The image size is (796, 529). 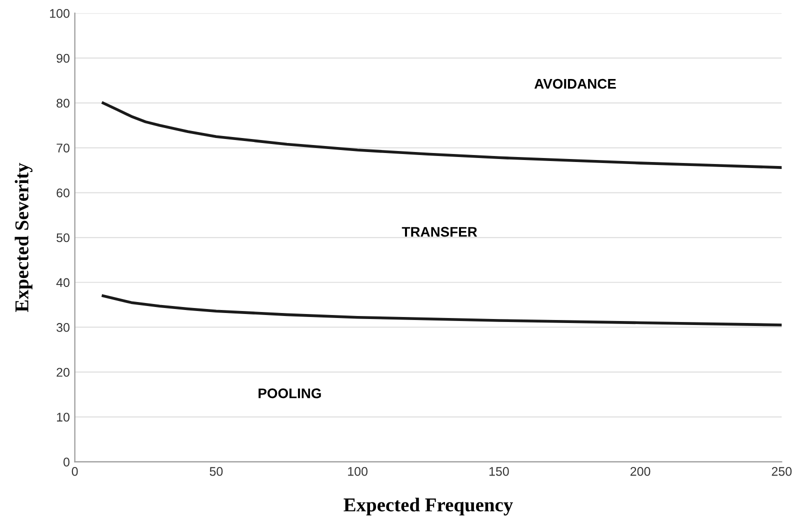 I want to click on y-tick-label: 10, so click(x=63, y=417).